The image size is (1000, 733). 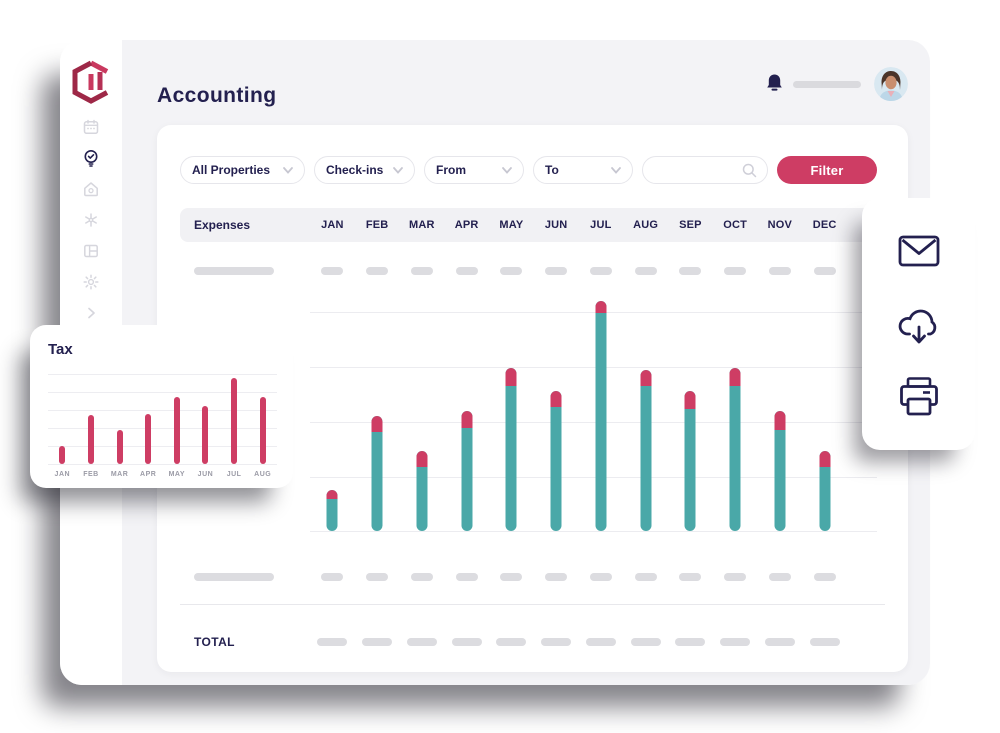 I want to click on month-header-may: MAY, so click(x=511, y=225).